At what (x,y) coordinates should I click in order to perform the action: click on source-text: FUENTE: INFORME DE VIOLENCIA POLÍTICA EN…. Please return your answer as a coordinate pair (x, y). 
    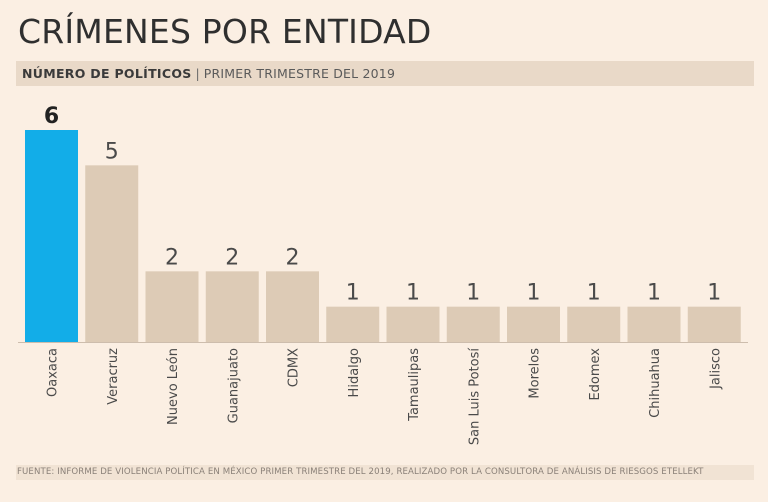
    Looking at the image, I should click on (360, 472).